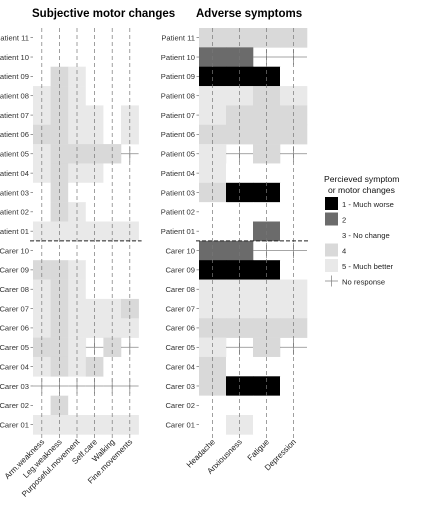  Describe the element at coordinates (366, 235) in the screenshot. I see `legend-label: 3 - No change` at that location.